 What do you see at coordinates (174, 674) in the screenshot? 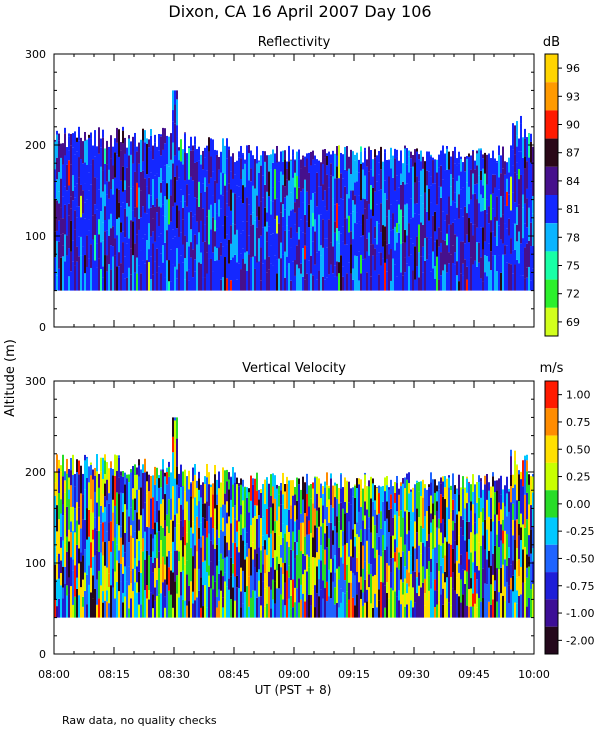
I see `x-tick-label: 08:30` at bounding box center [174, 674].